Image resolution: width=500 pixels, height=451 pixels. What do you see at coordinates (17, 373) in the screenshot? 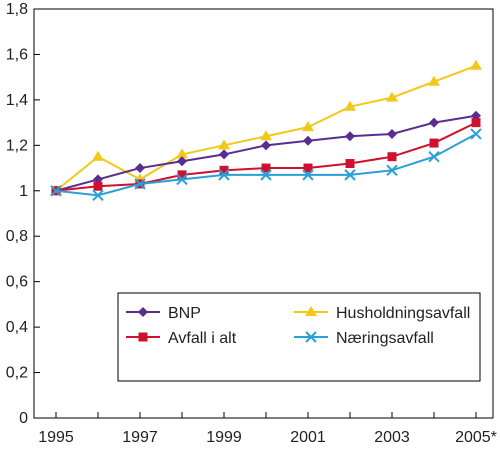
I see `y-tick-label: 0,2` at bounding box center [17, 373].